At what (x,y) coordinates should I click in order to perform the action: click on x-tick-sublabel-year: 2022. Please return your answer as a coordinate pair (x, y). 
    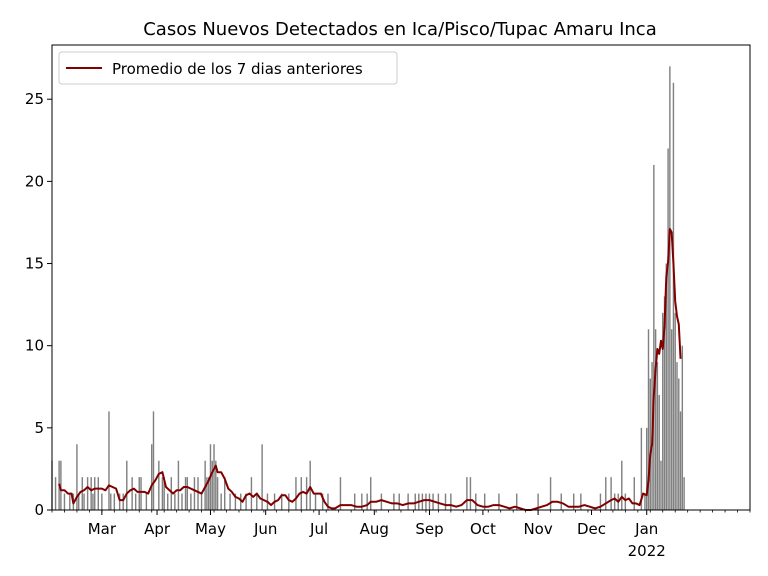
    Looking at the image, I should click on (647, 551).